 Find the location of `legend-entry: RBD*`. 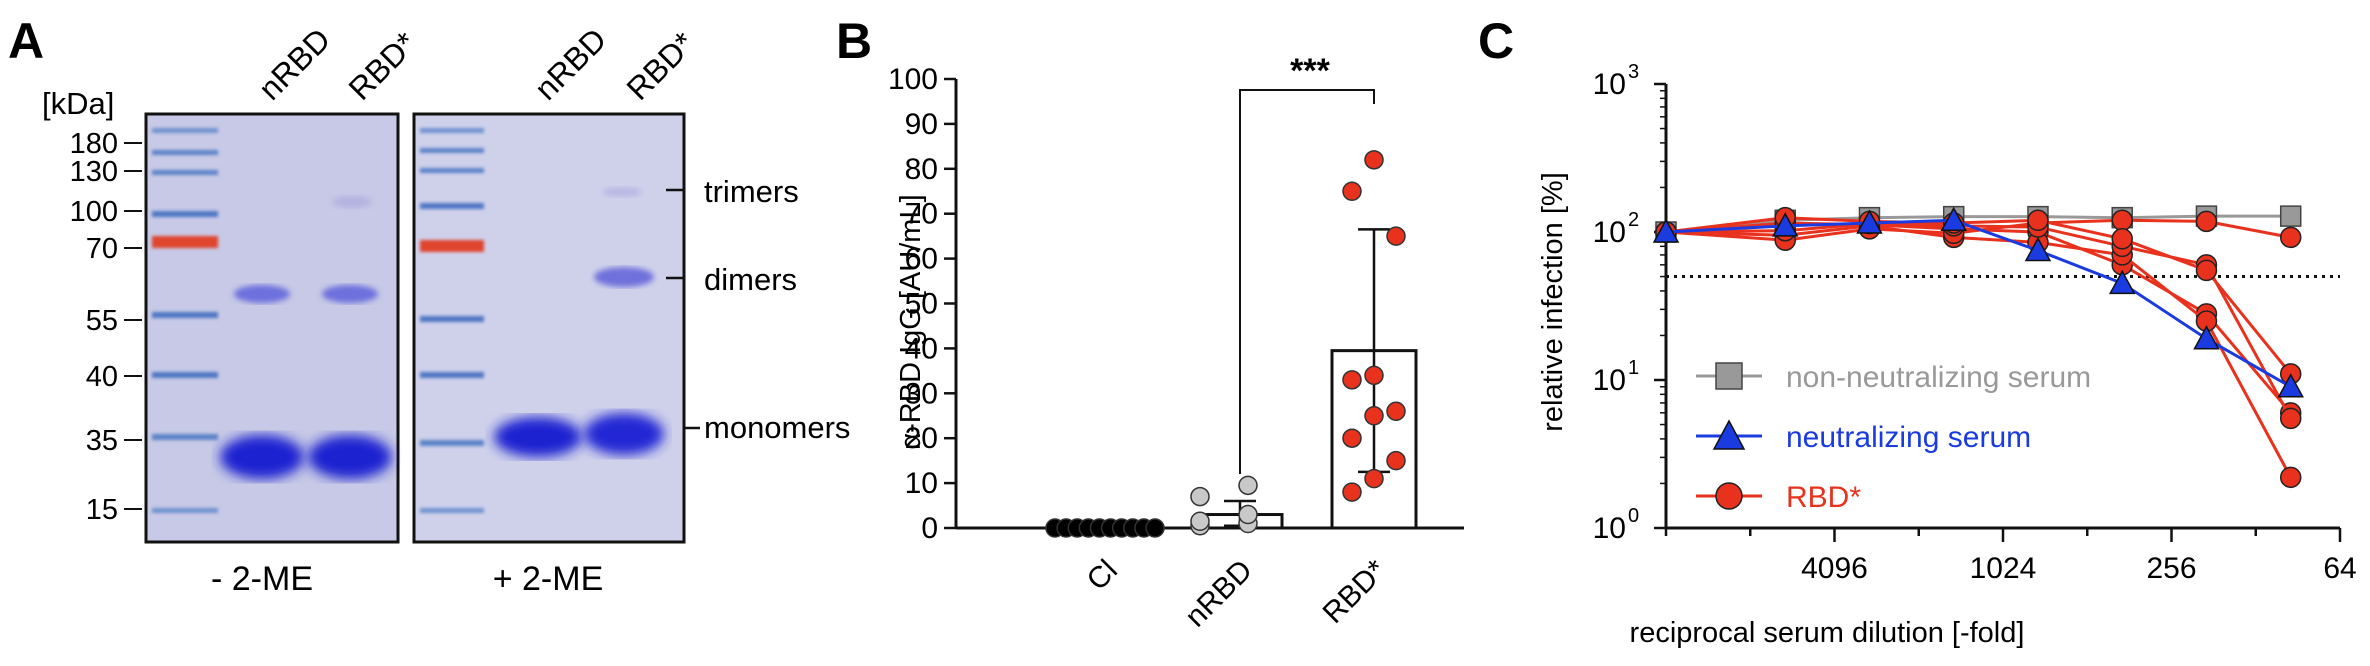

legend-entry: RBD* is located at coordinates (1778, 497).